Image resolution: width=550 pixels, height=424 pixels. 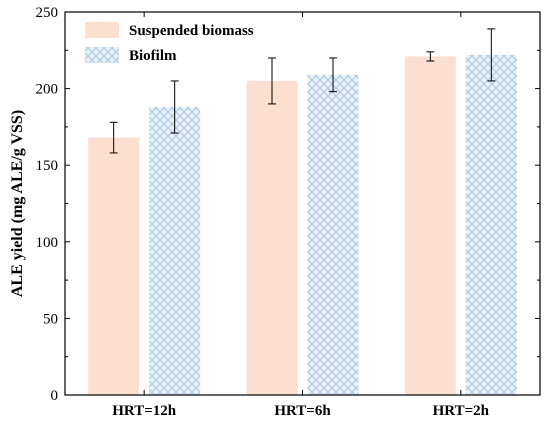 What do you see at coordinates (55, 396) in the screenshot?
I see `y-tick-label: 0` at bounding box center [55, 396].